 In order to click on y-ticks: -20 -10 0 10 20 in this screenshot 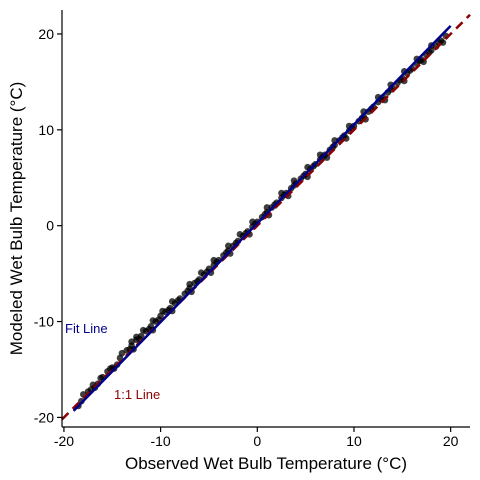, I will do `click(48, 225)`.